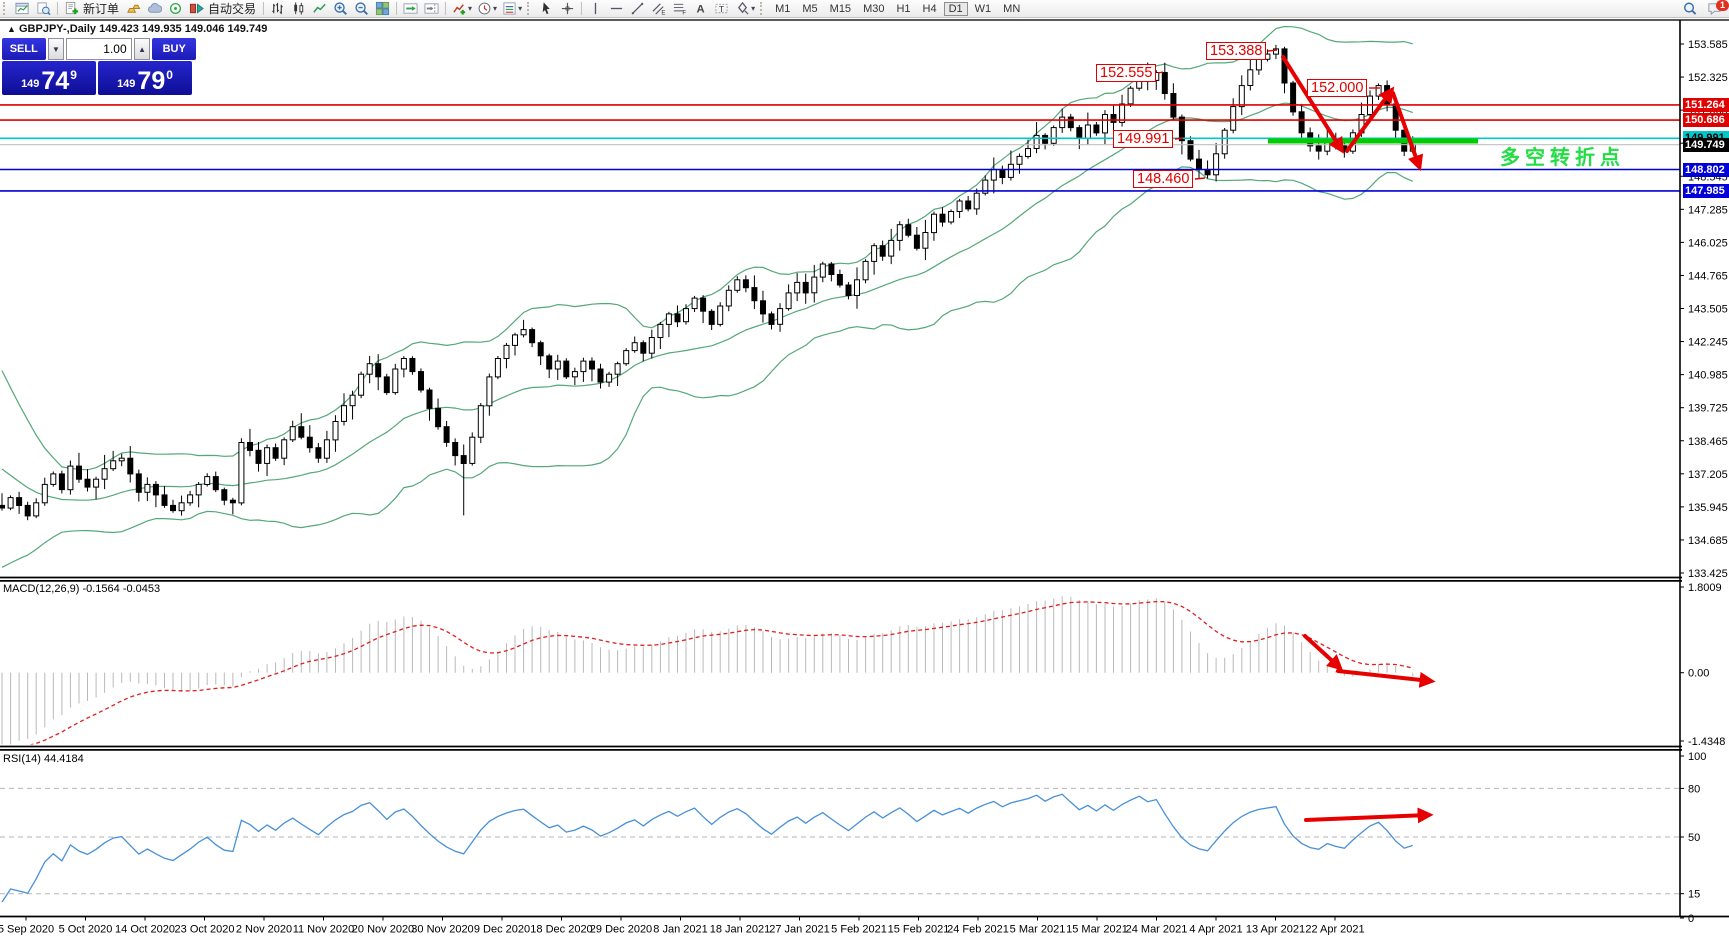 The image size is (1729, 942). I want to click on timeframe-M1: M1, so click(783, 8).